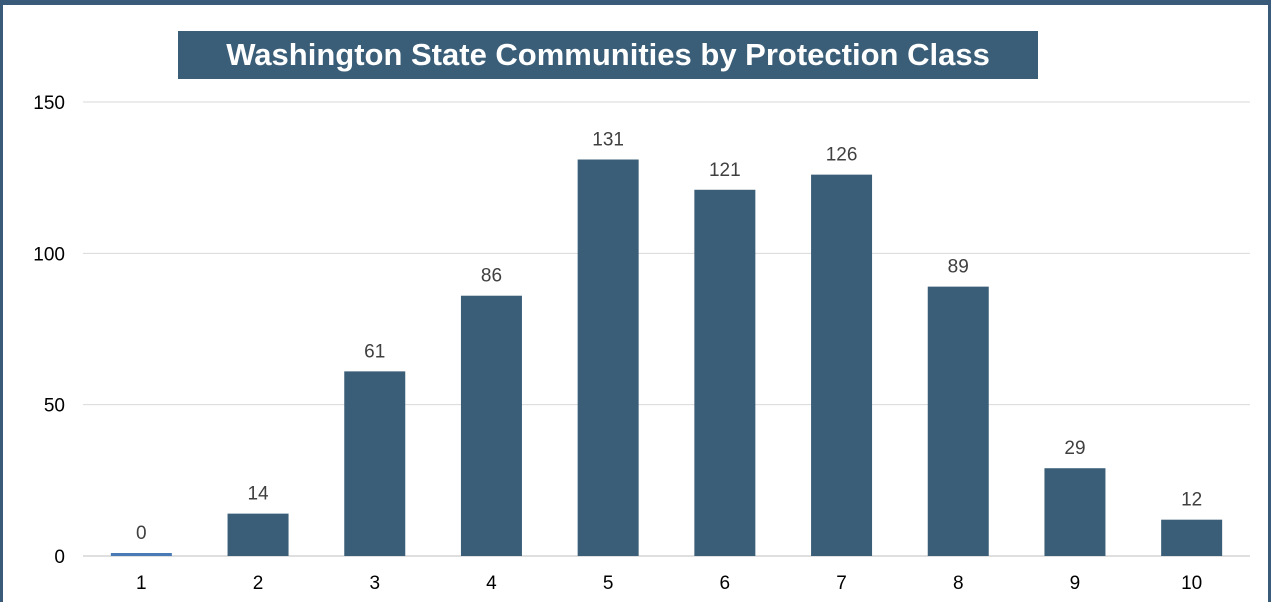  I want to click on x-tick-label-10: 10, so click(1191, 583).